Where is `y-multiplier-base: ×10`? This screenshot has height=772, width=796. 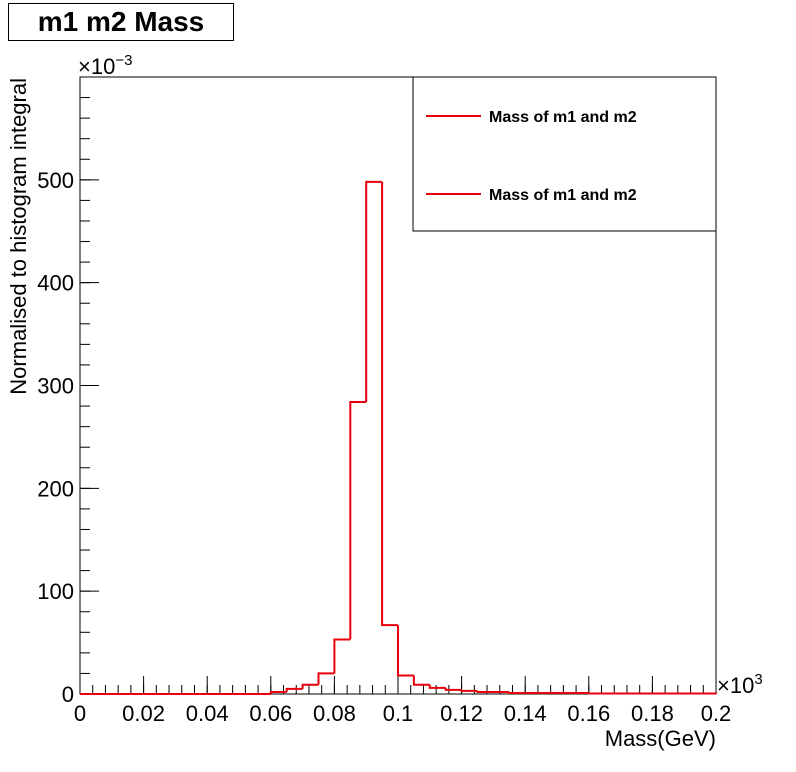 y-multiplier-base: ×10 is located at coordinates (96, 66).